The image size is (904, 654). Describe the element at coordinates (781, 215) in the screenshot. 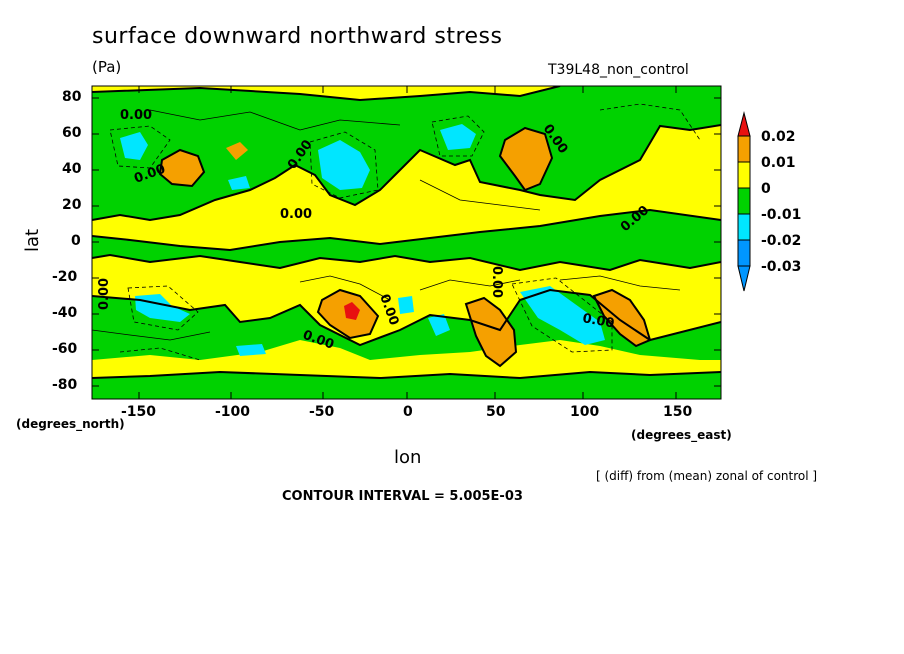

I see `colorbar-label: -0.01` at that location.